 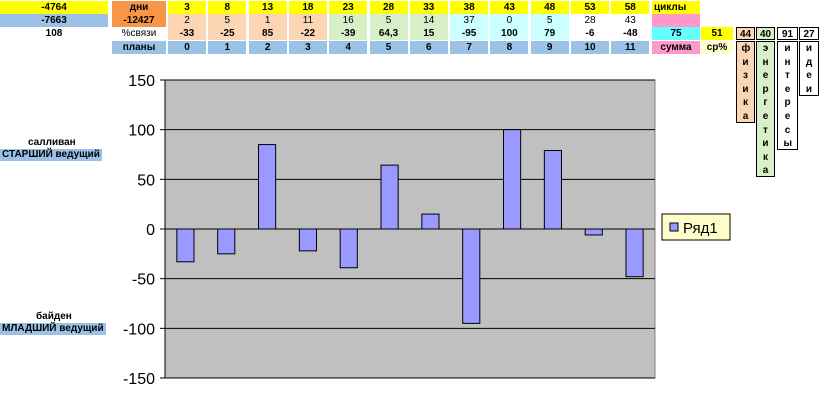 What do you see at coordinates (227, 47) in the screenshot?
I see `row4-value-1: 1` at bounding box center [227, 47].